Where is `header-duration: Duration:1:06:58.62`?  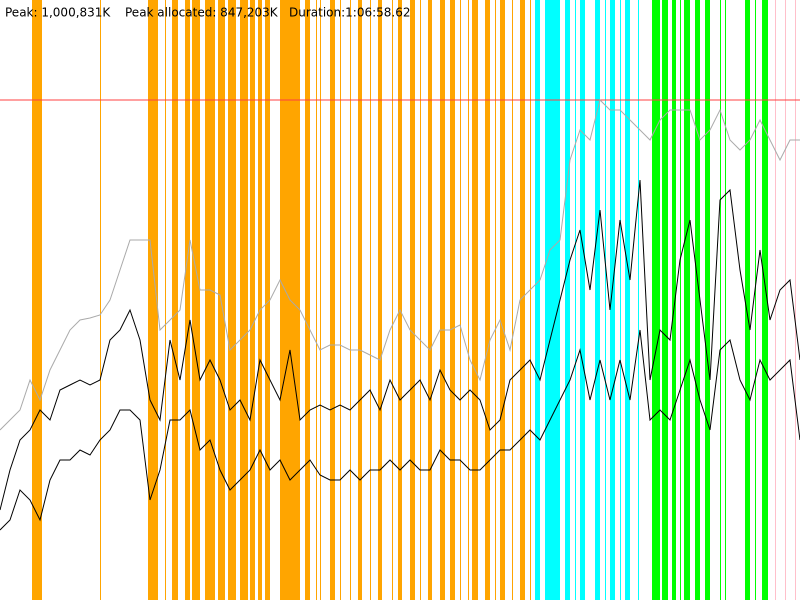 header-duration: Duration:1:06:58.62 is located at coordinates (350, 13).